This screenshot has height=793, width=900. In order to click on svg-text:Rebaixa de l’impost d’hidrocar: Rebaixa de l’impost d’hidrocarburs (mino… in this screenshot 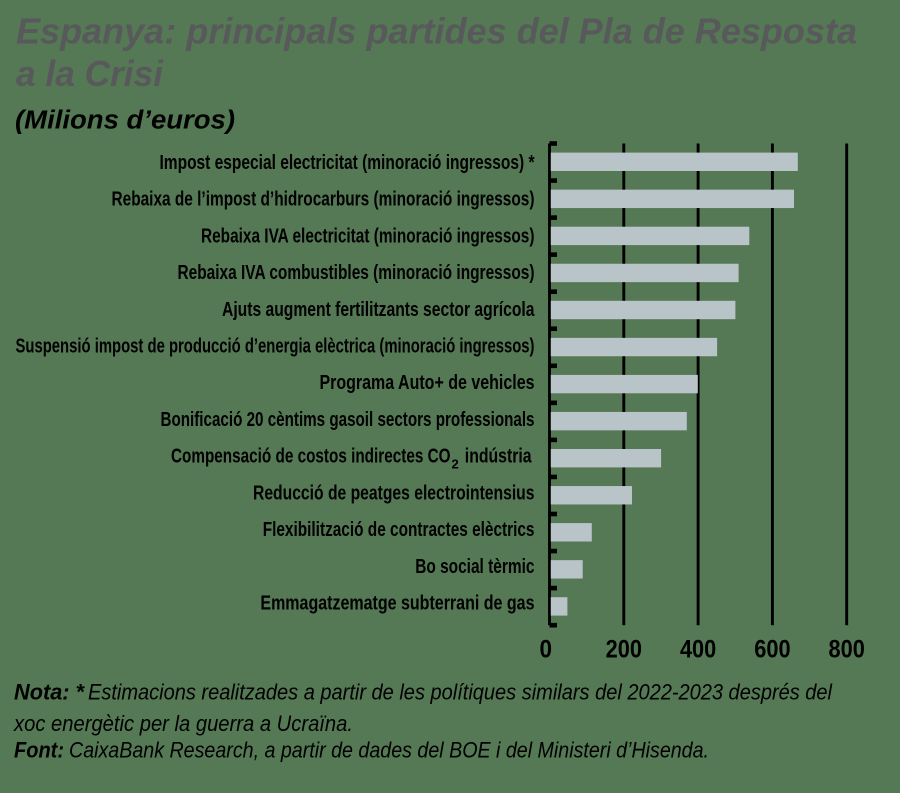, I will do `click(323, 199)`.